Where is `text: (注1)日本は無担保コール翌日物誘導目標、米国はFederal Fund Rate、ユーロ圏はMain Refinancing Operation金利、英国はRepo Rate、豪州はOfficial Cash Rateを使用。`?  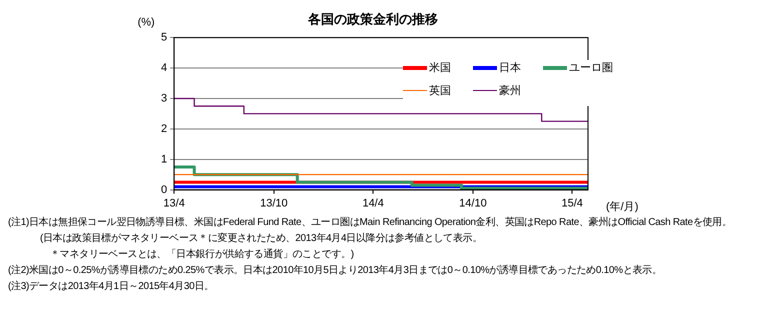 text: (注1)日本は無担保コール翌日物誘導目標、米国はFederal Fund Rate、ユーロ圏はMain Refinancing Operation金利、英国はRepo Rate、豪州はOfficial Cash Rateを使用。 is located at coordinates (370, 223).